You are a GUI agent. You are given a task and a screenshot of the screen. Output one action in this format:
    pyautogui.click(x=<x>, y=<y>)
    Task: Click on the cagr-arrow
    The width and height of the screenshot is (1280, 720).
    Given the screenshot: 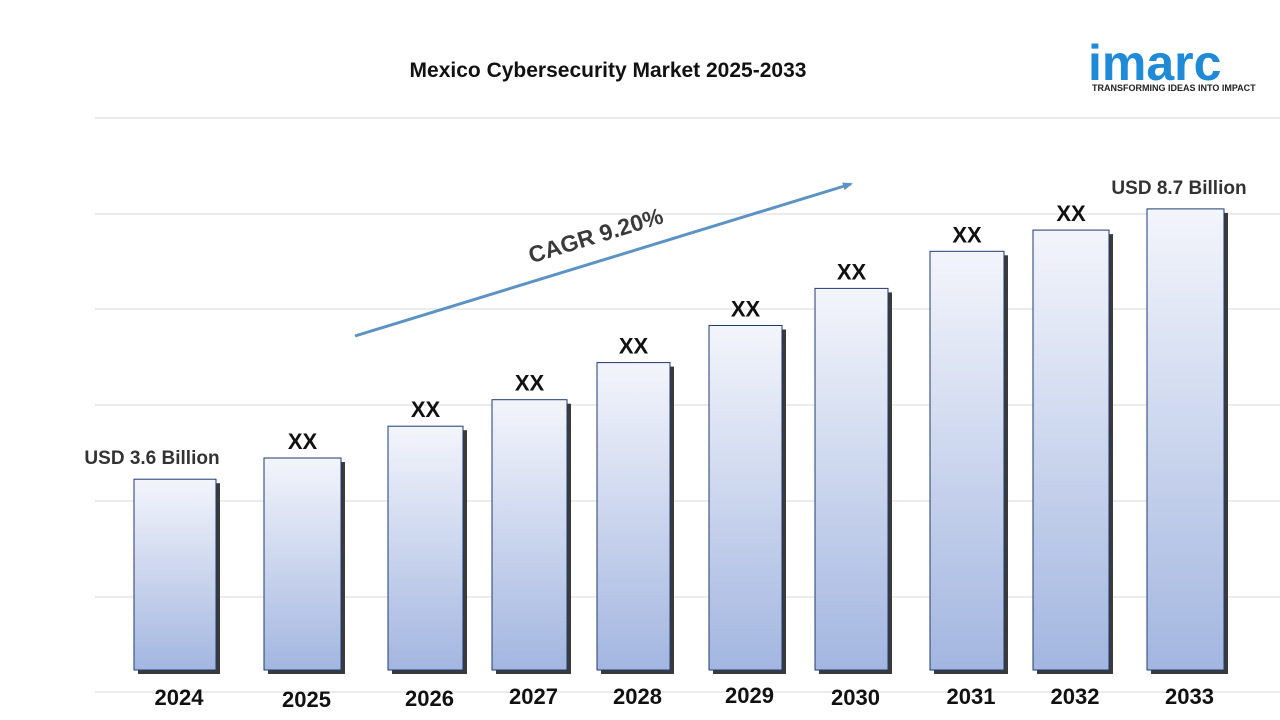 What is the action you would take?
    pyautogui.click(x=603, y=260)
    